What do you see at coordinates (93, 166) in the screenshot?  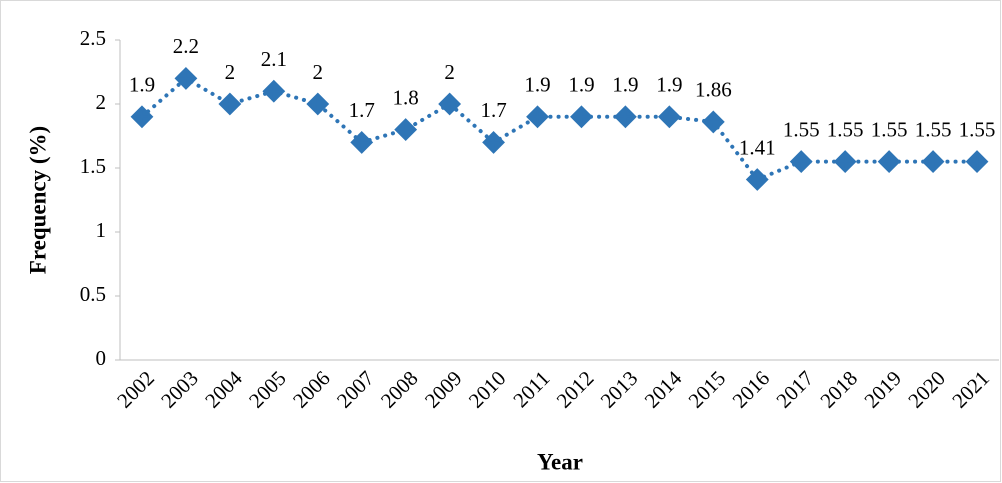 I see `y-tick-label: 1.5` at bounding box center [93, 166].